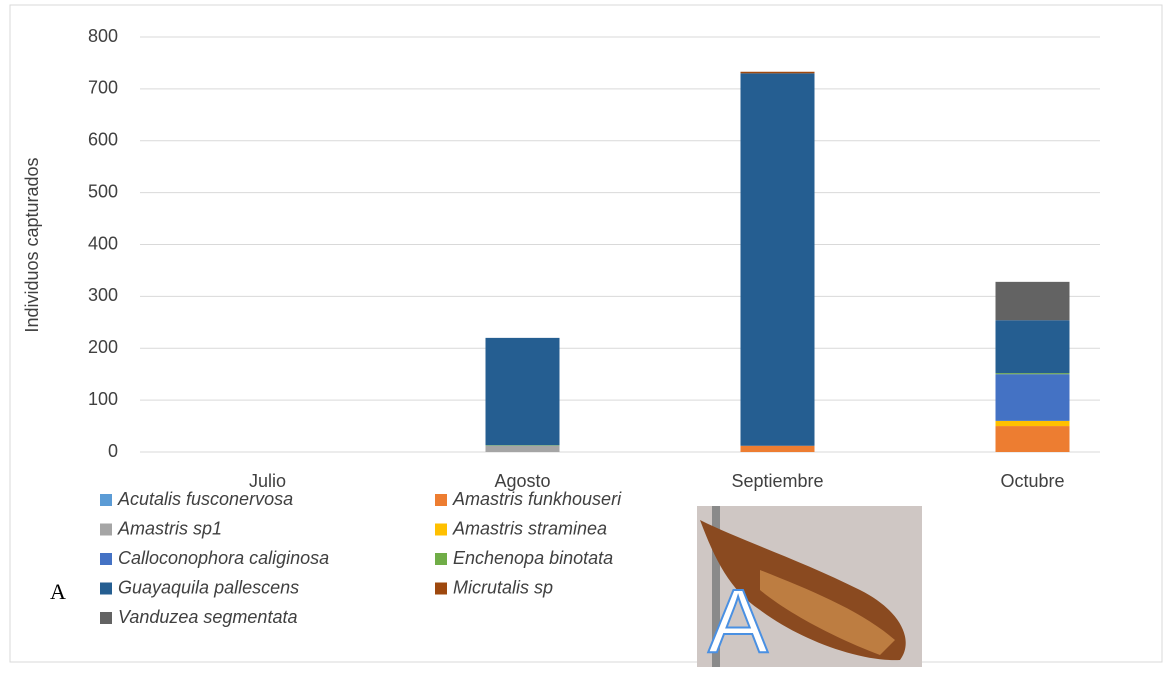 This screenshot has height=675, width=1172. What do you see at coordinates (169, 528) in the screenshot?
I see `legend-label: Amastris sp1` at bounding box center [169, 528].